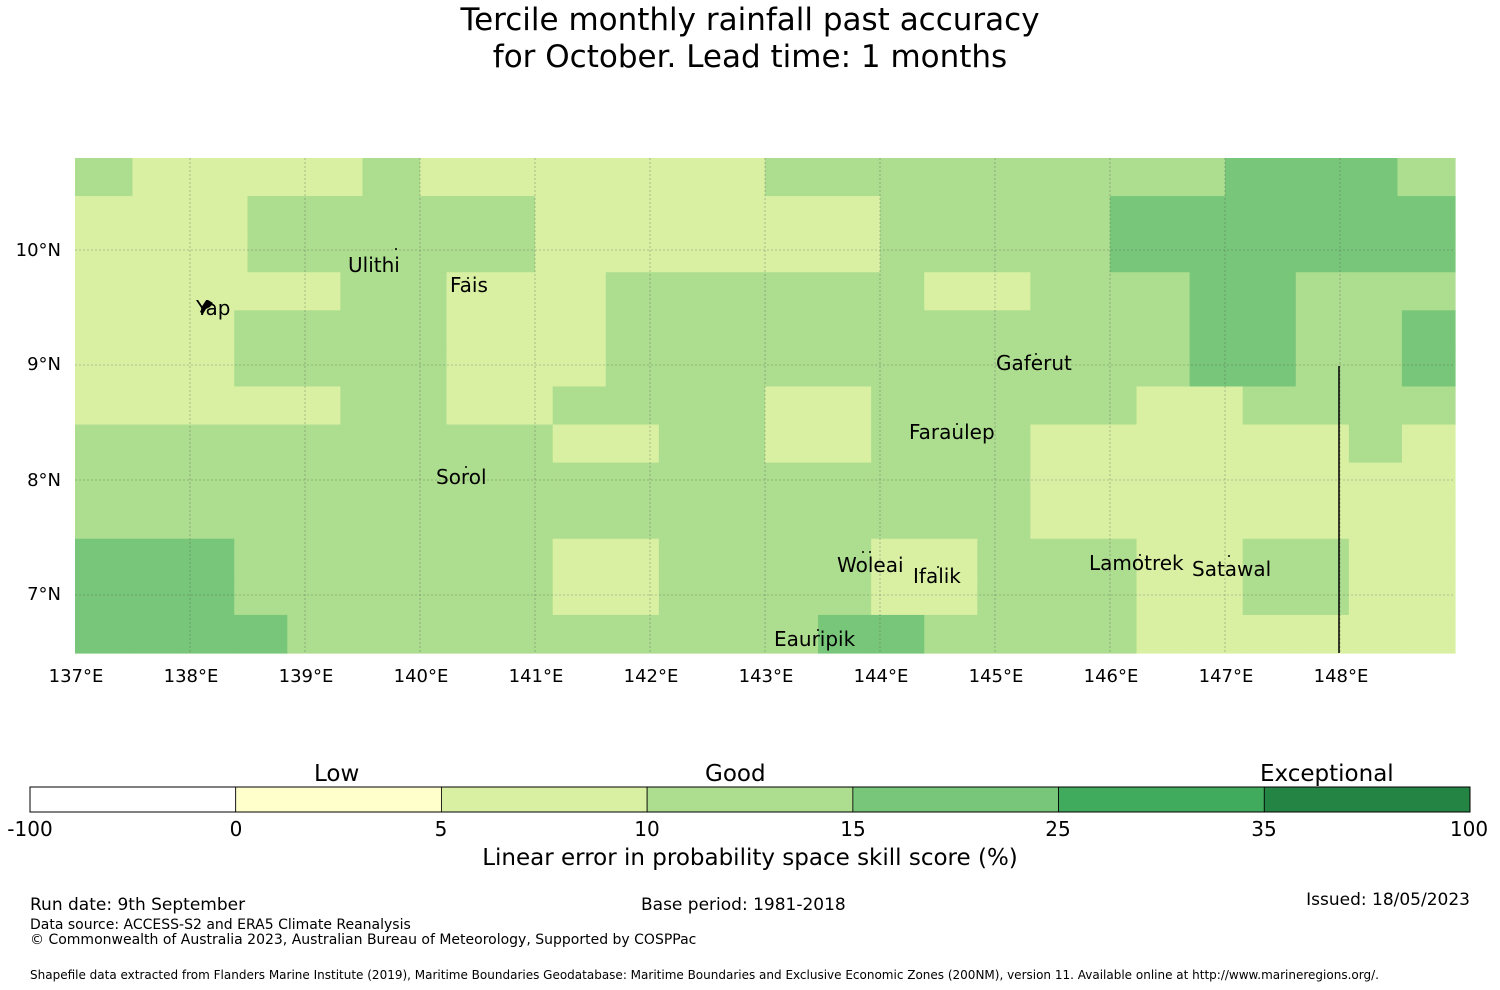 The height and width of the screenshot is (990, 1500). Describe the element at coordinates (937, 576) in the screenshot. I see `place-label-ifalik: Ifalik` at that location.